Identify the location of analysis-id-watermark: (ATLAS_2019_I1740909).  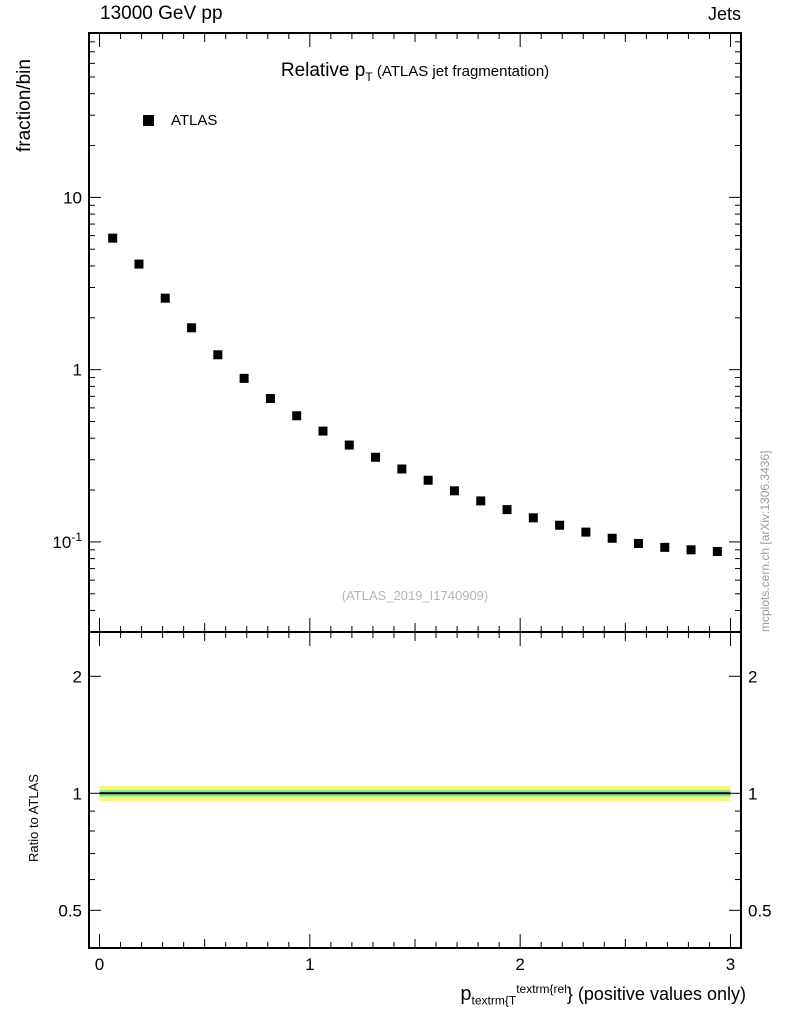
(415, 595).